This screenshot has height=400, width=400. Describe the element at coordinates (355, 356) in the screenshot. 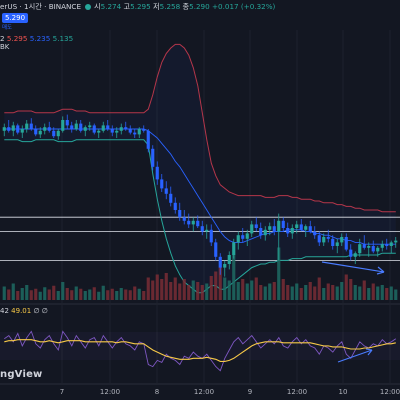

I see `rsi-divergence-arrow` at that location.